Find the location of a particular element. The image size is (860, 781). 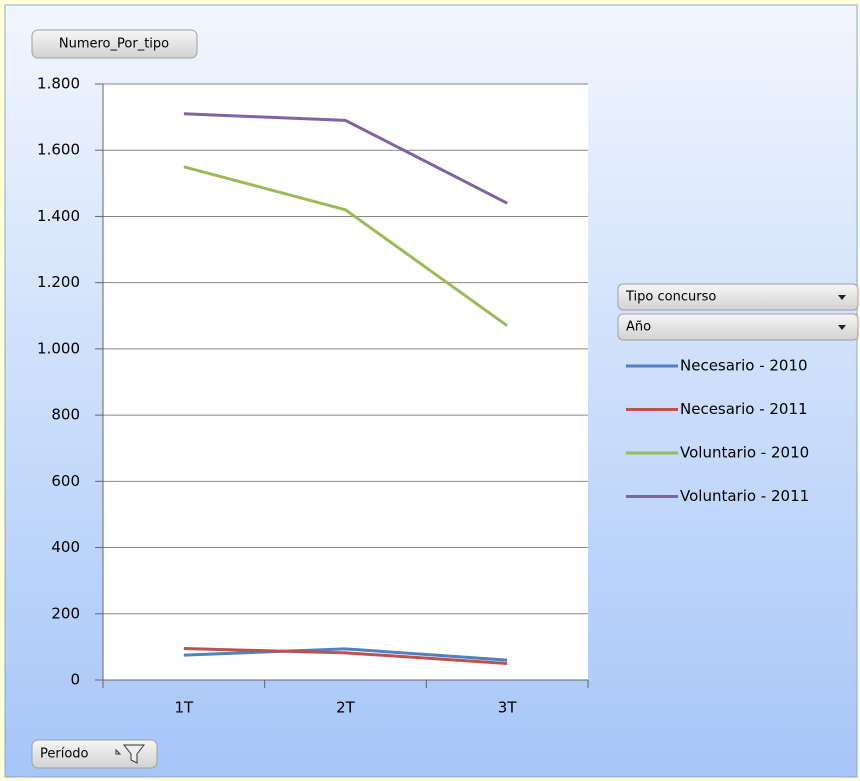

y-tick-label: 800 is located at coordinates (65, 415).